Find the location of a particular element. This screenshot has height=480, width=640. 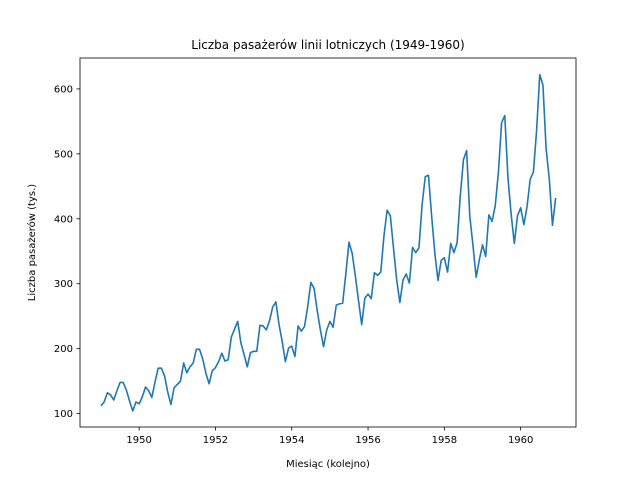

y-tick-label: 200 is located at coordinates (63, 349).